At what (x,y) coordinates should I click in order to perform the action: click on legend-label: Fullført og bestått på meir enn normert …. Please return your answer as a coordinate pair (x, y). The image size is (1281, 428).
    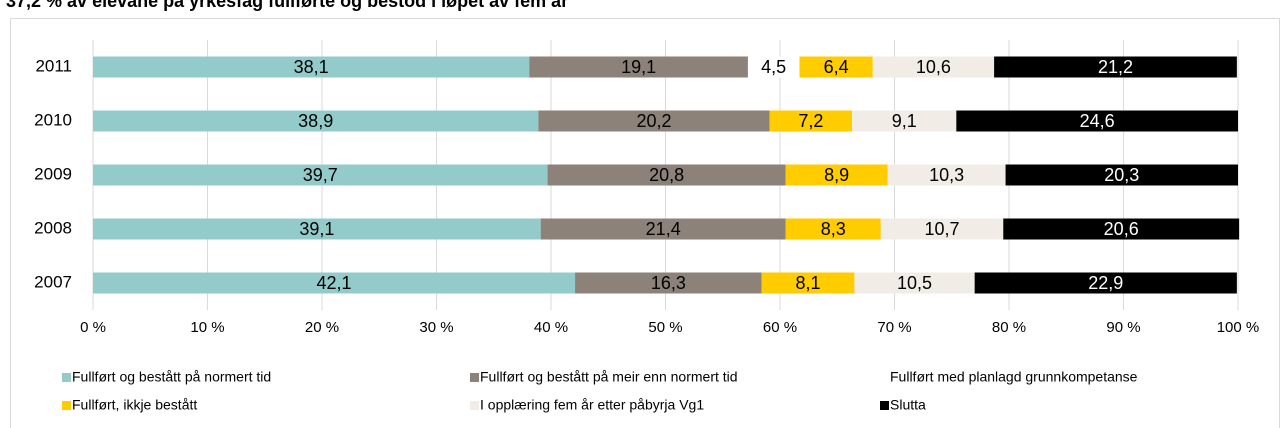
    Looking at the image, I should click on (609, 377).